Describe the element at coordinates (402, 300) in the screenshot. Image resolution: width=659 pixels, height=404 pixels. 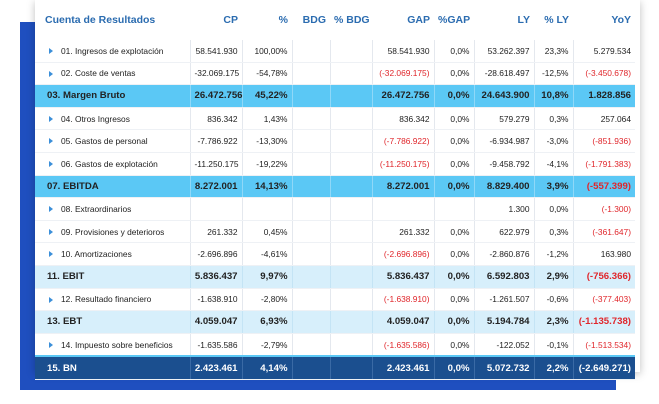
I see `cell: (-1.638.910)` at that location.